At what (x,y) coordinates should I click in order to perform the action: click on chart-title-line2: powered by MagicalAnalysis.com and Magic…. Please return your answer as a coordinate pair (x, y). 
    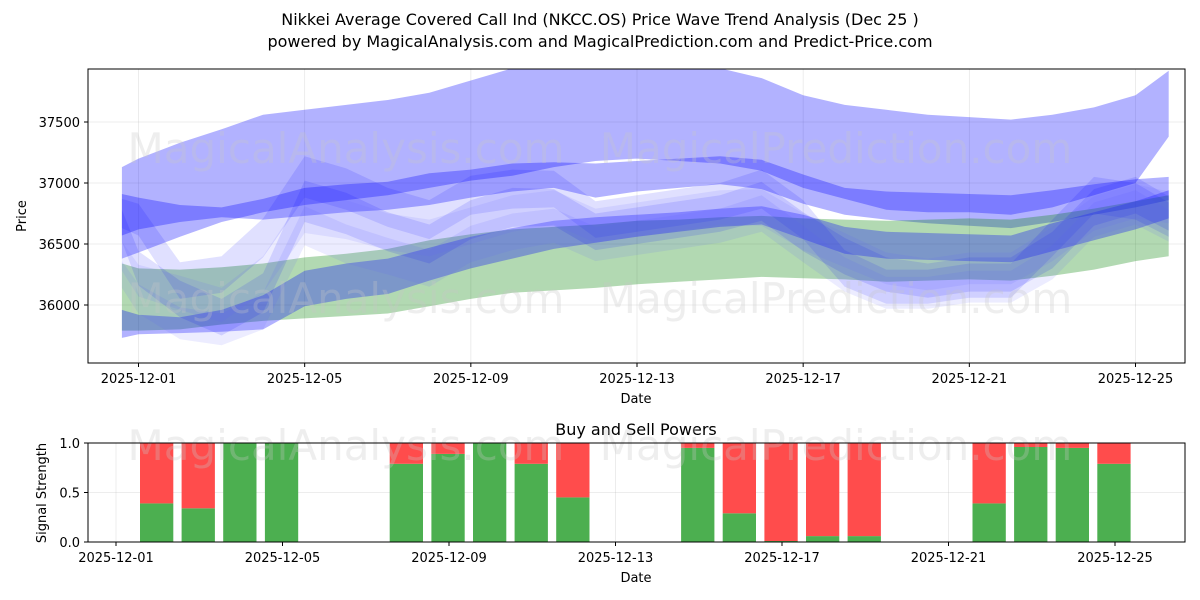
    Looking at the image, I should click on (599, 41).